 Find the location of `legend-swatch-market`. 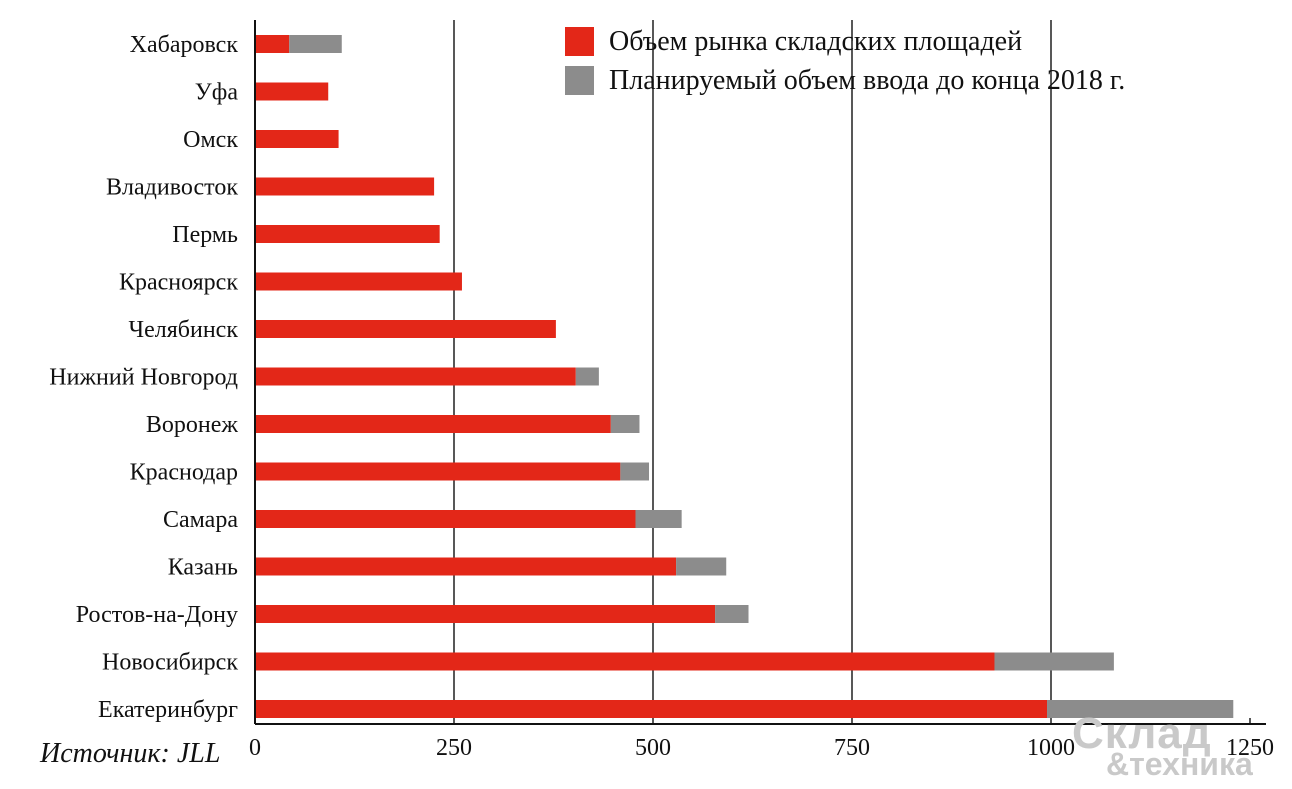

legend-swatch-market is located at coordinates (579, 41).